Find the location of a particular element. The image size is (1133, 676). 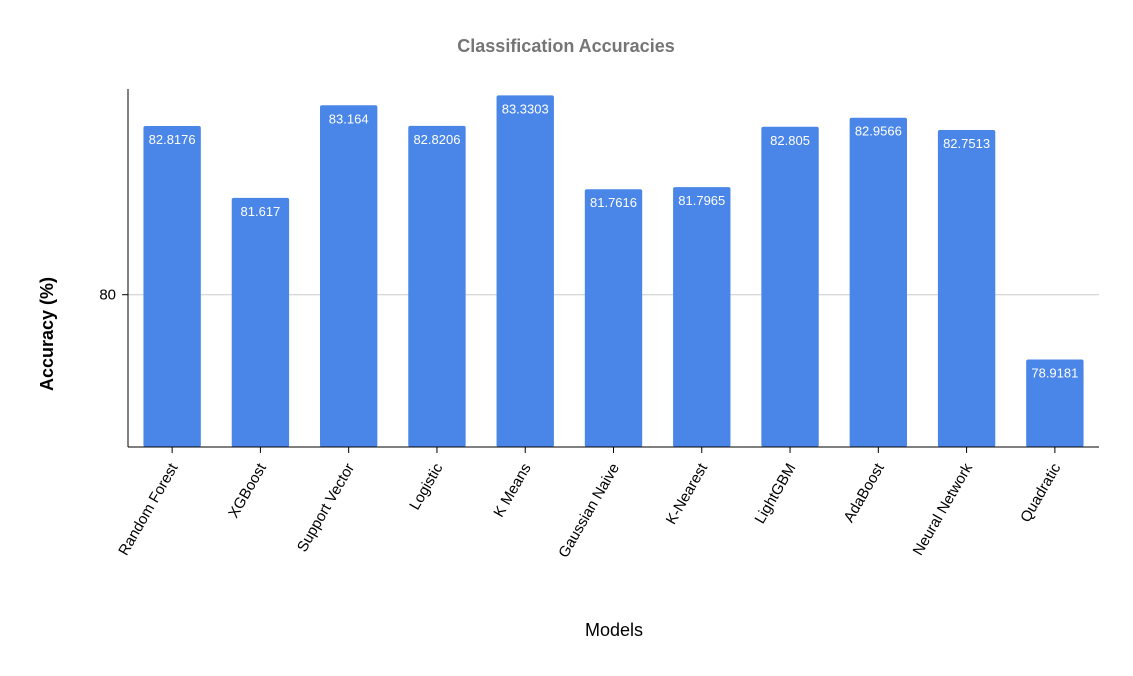

y-ticks: 80 is located at coordinates (113, 295).